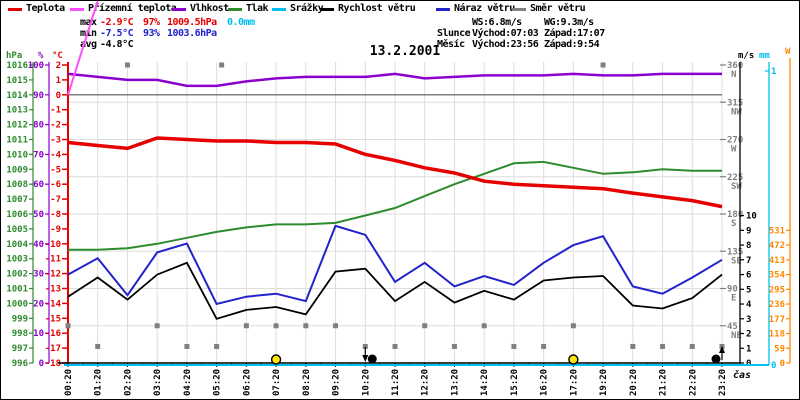 The width and height of the screenshot is (800, 400). I want to click on svg-text: -2, so click(55, 126).